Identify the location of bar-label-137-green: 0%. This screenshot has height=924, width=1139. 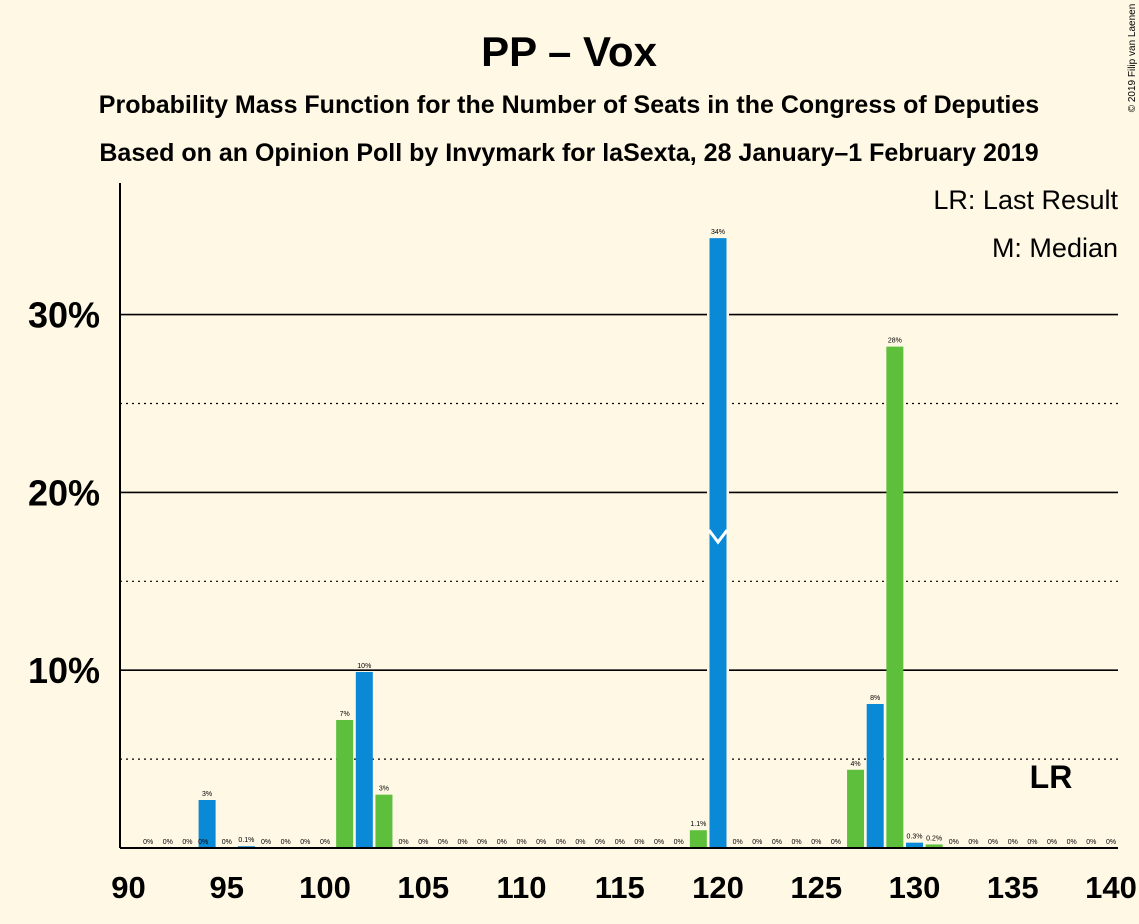
(1052, 842).